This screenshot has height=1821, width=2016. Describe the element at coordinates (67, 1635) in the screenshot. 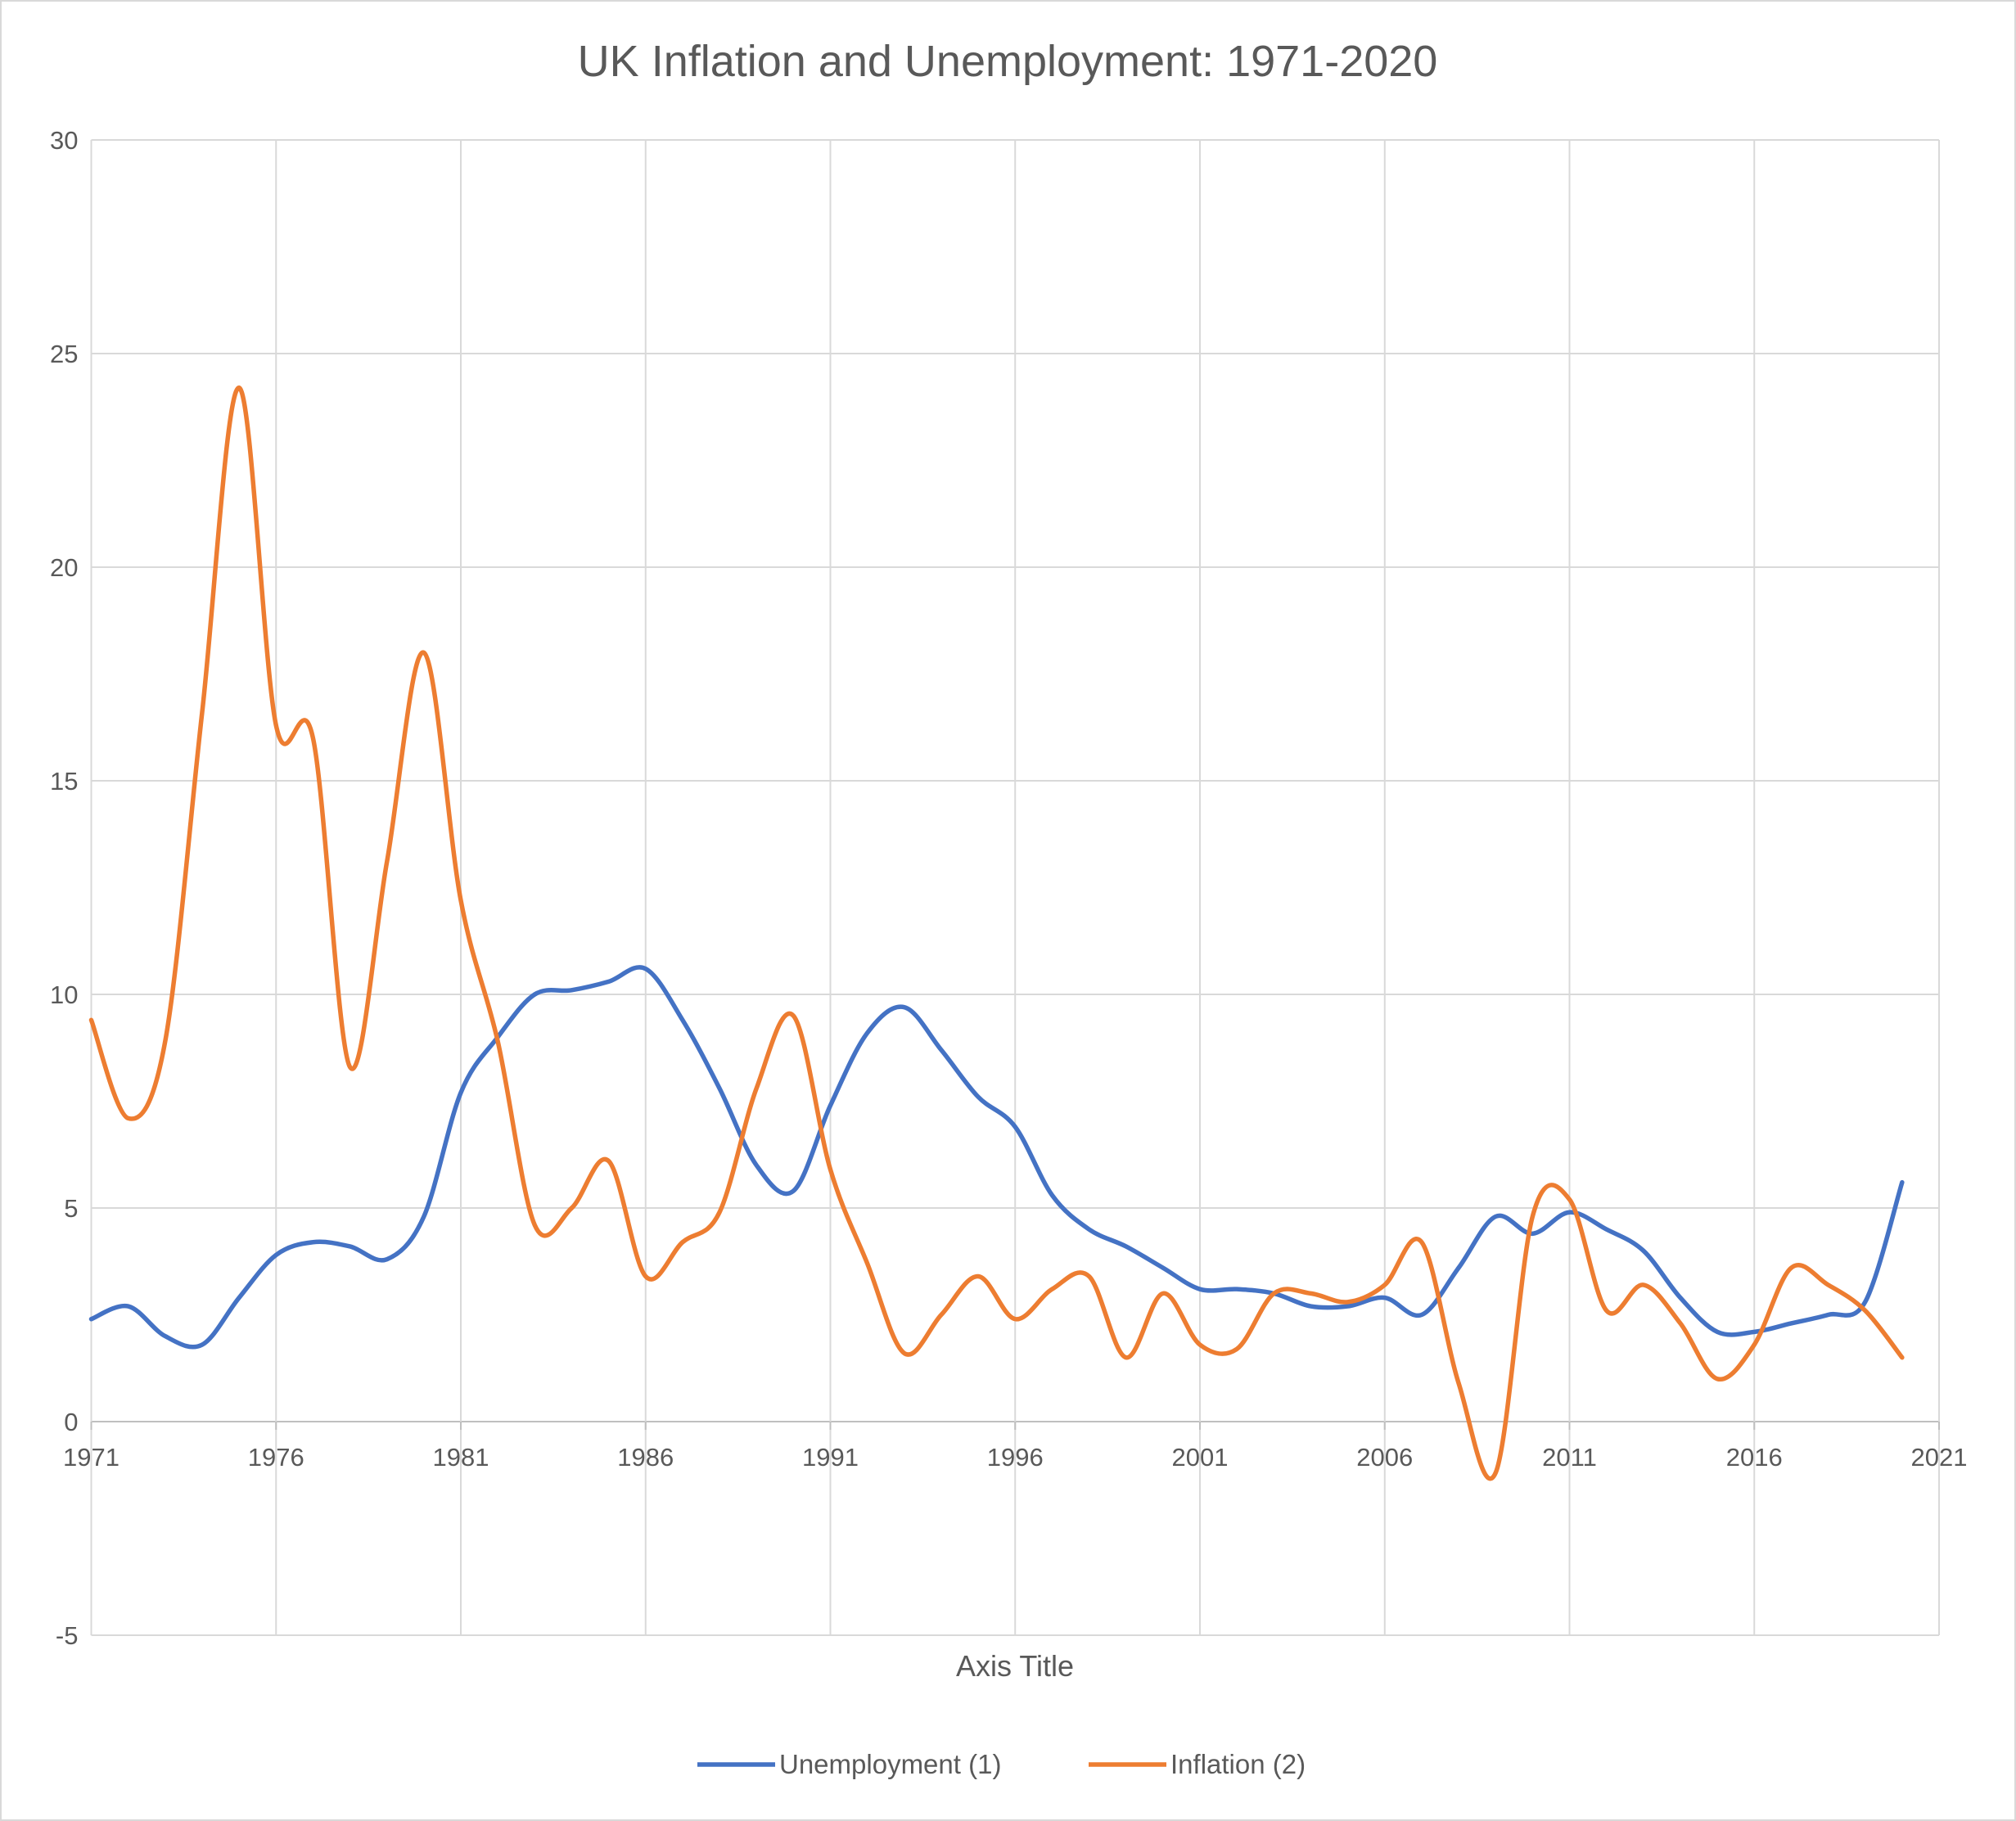

I see `y-tick-label: -5` at that location.